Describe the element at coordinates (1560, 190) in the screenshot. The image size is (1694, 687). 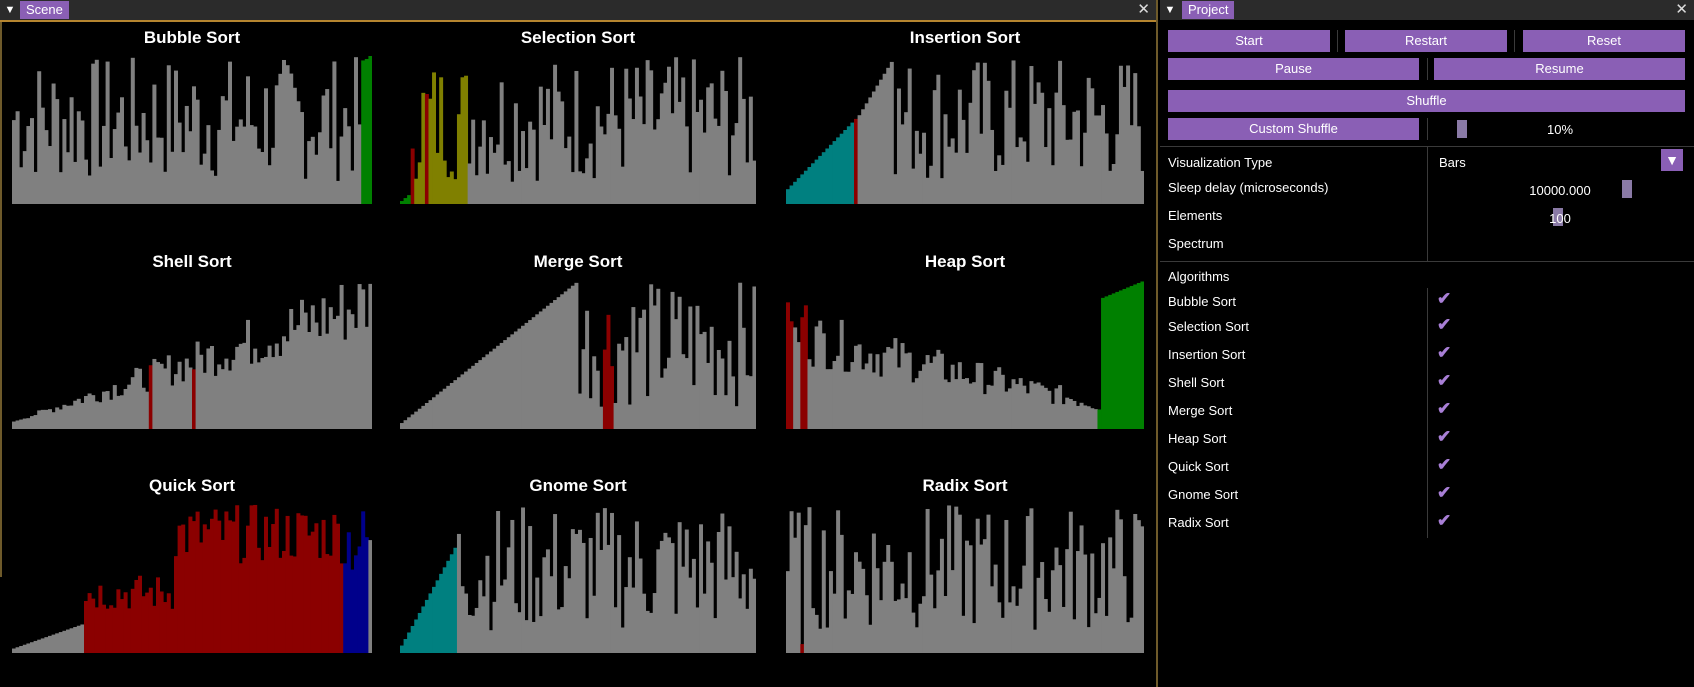
I see `sleep-delay-slider: 10000.000` at that location.